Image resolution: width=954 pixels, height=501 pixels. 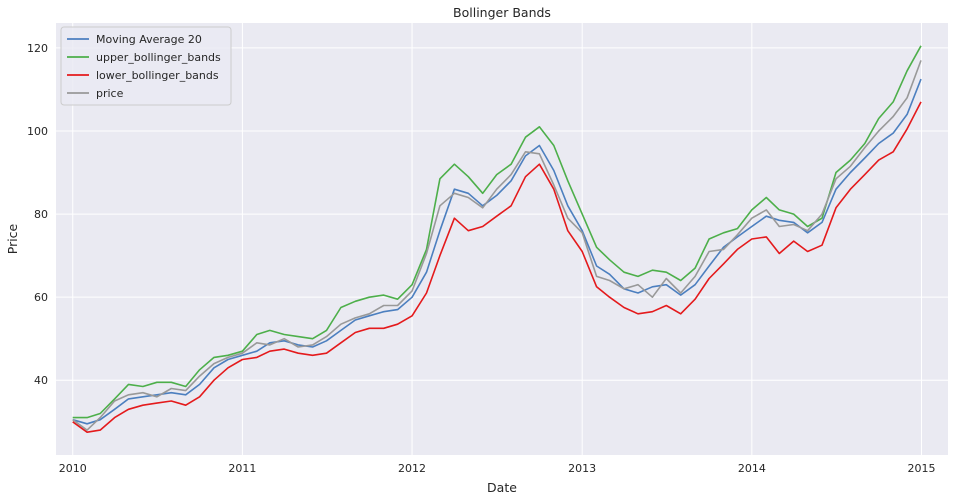 What do you see at coordinates (752, 468) in the screenshot?
I see `x-tick-label: 2014` at bounding box center [752, 468].